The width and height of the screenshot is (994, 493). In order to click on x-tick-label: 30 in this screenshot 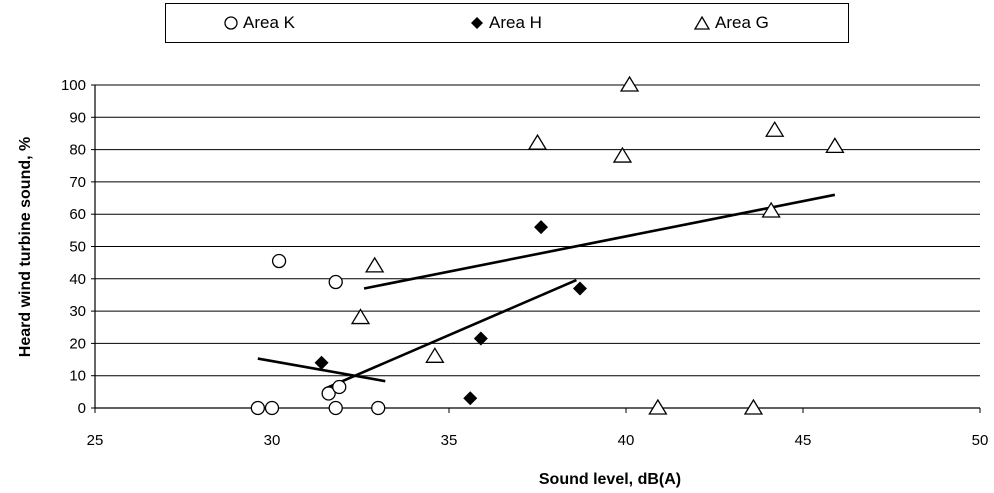, I will do `click(272, 440)`.